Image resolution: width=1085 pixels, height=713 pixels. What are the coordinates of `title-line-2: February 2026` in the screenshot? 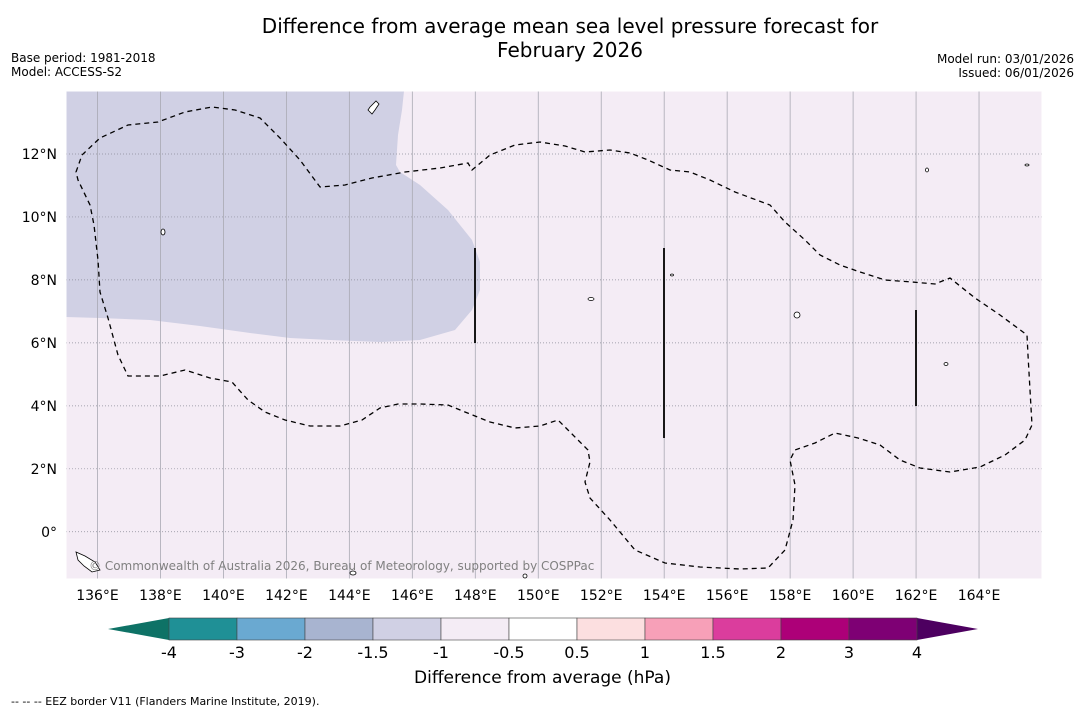 It's located at (570, 50).